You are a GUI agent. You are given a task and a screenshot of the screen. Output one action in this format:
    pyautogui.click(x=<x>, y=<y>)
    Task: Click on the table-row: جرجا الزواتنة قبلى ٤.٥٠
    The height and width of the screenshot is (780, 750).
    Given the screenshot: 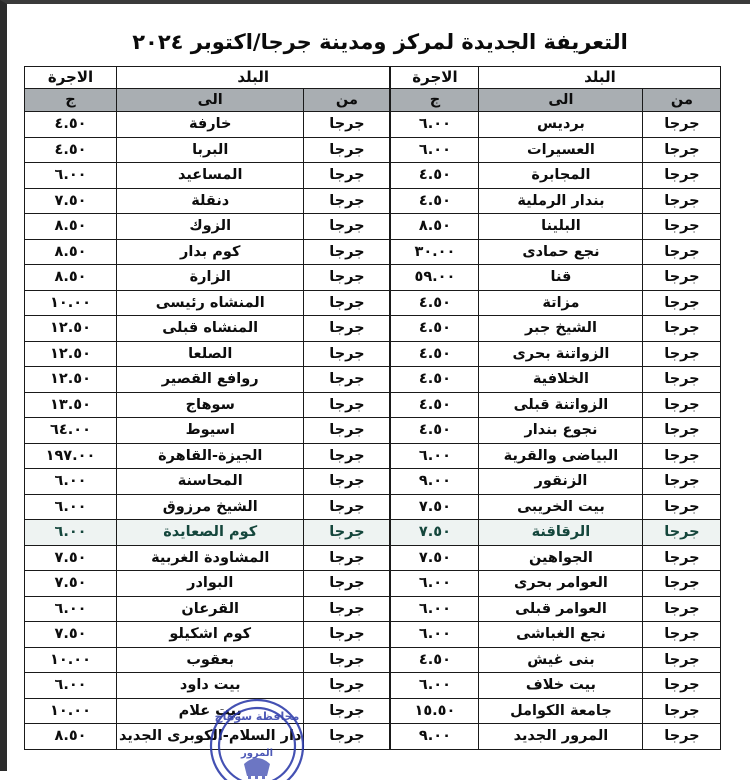 What is the action you would take?
    pyautogui.click(x=556, y=404)
    